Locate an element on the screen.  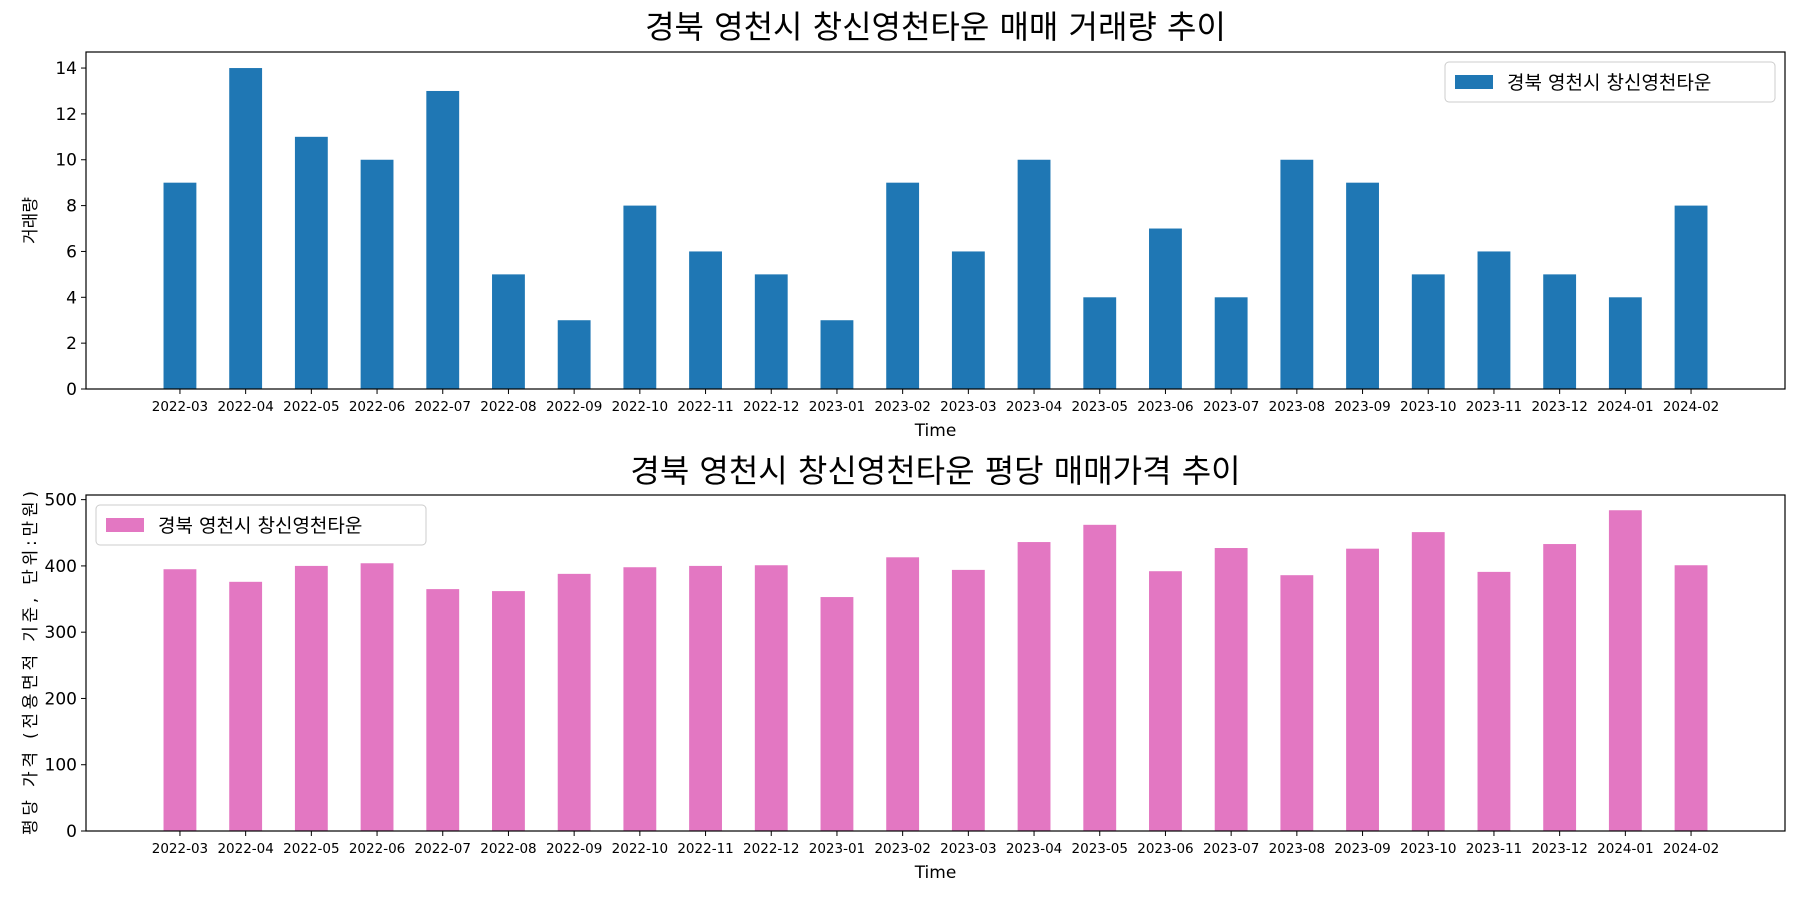
x-tick-label: 2022-04 is located at coordinates (245, 849).